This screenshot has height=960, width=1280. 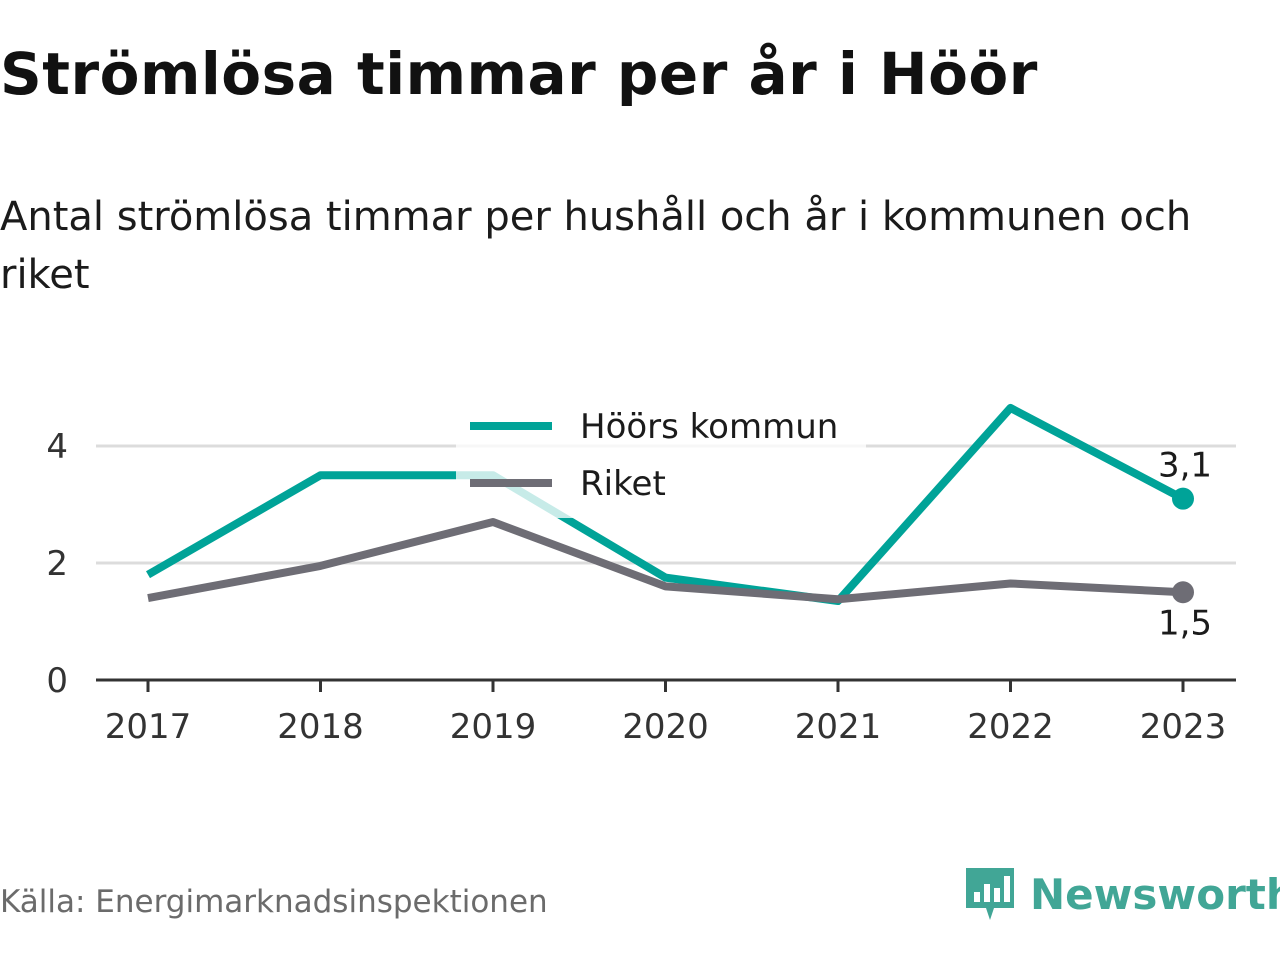 I want to click on y-tick-label: 4, so click(x=57, y=447).